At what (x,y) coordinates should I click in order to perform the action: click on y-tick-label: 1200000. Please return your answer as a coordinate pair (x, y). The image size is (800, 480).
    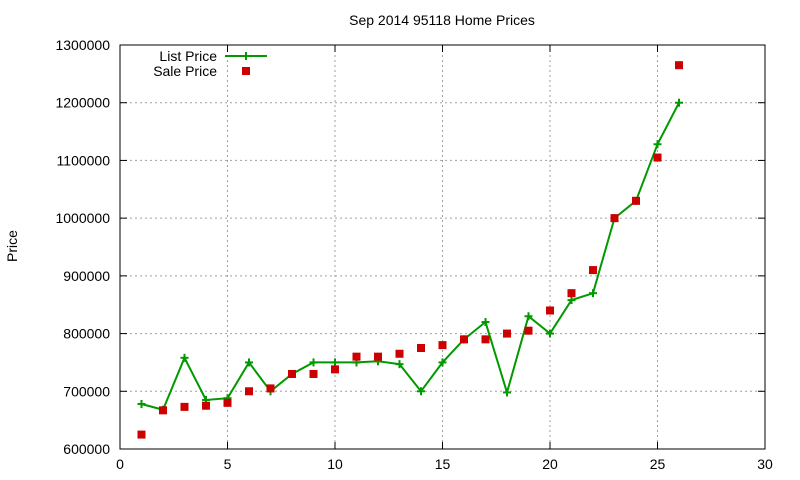
    Looking at the image, I should click on (82, 103).